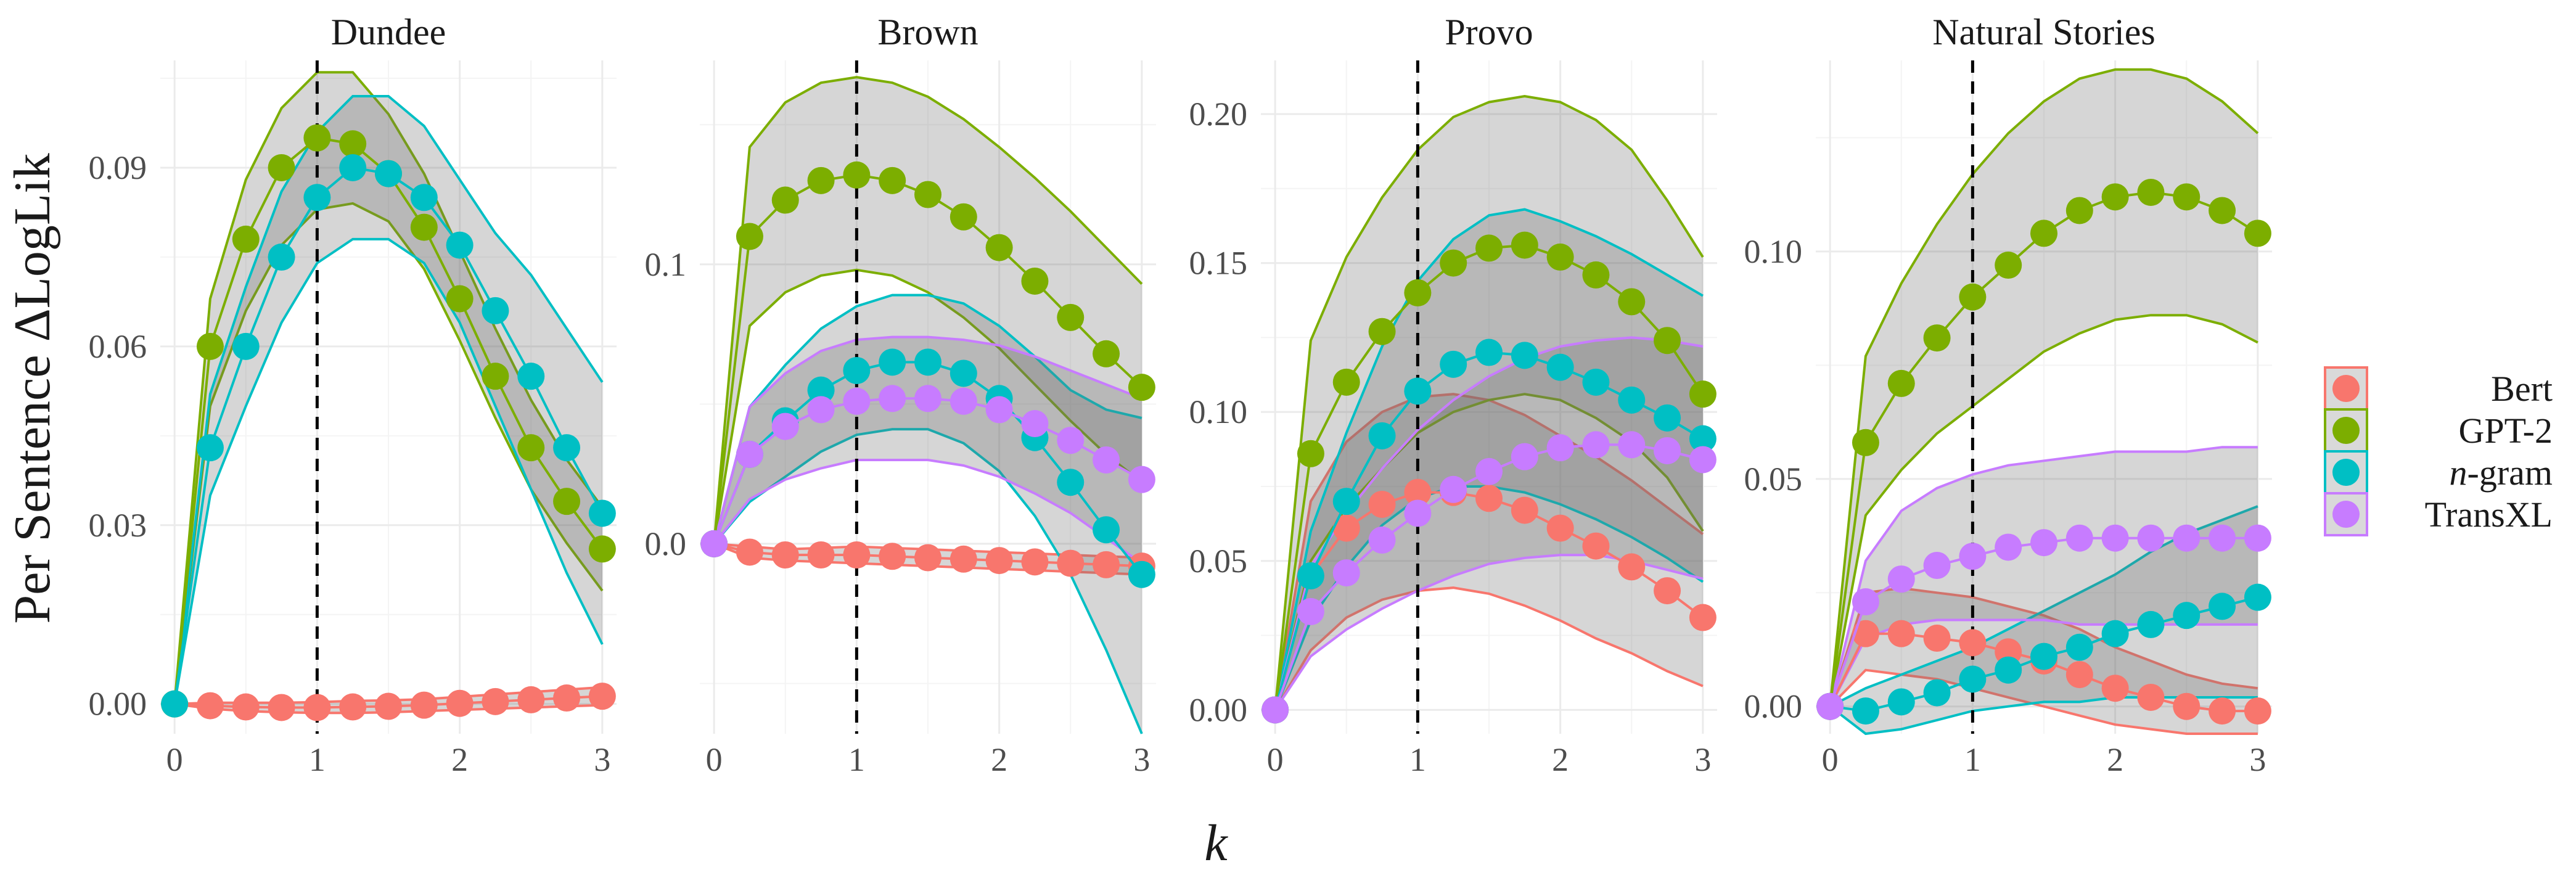  What do you see at coordinates (1219, 114) in the screenshot?
I see `y-tick-label: 0.20` at bounding box center [1219, 114].